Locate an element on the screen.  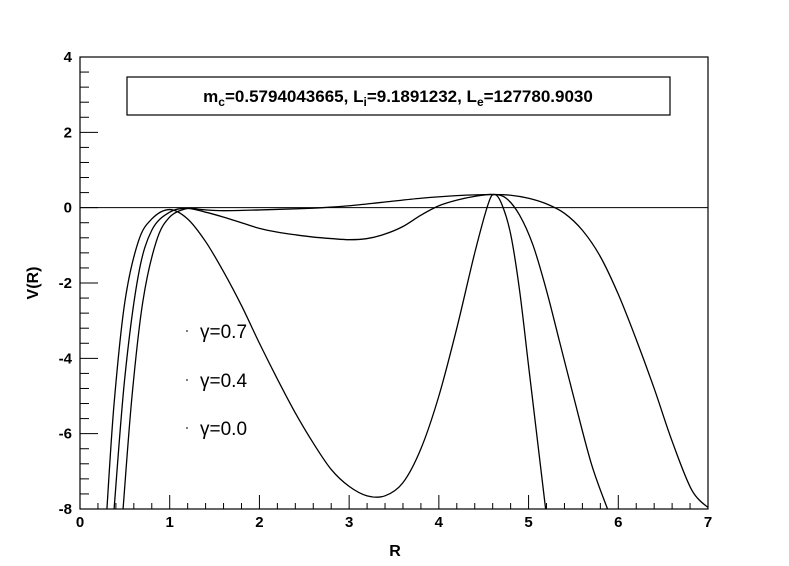
x-tick-label: 2 is located at coordinates (259, 522).